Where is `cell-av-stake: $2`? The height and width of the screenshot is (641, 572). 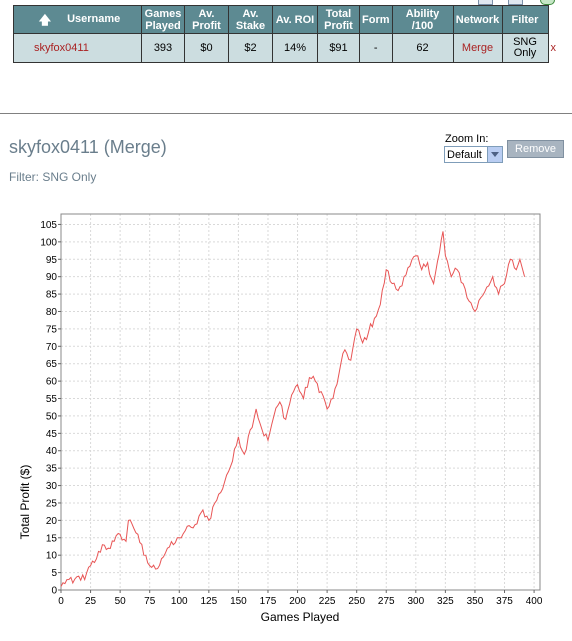 cell-av-stake: $2 is located at coordinates (250, 48).